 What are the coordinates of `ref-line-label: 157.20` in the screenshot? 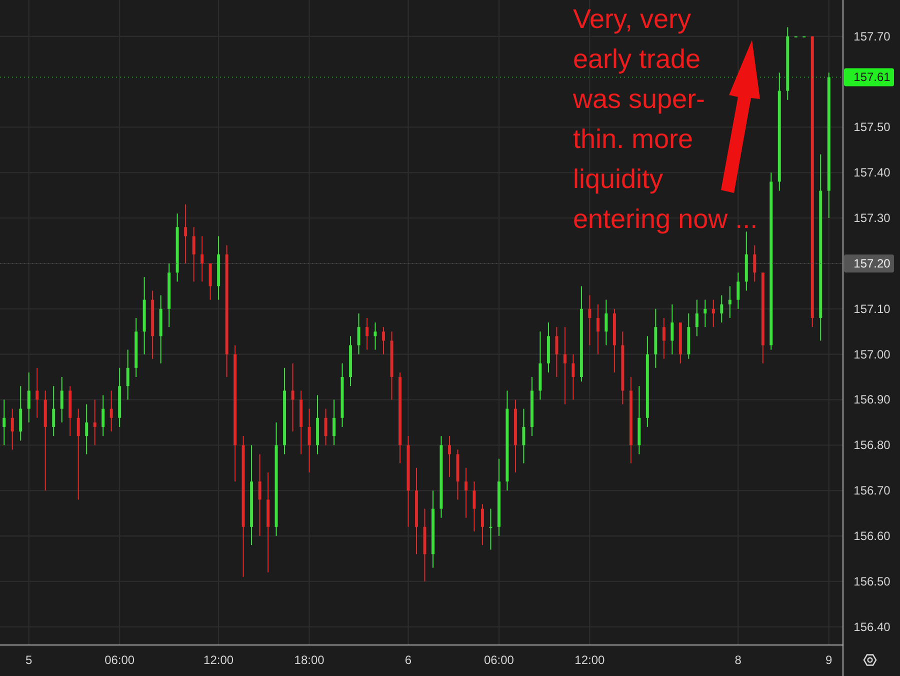 It's located at (872, 263).